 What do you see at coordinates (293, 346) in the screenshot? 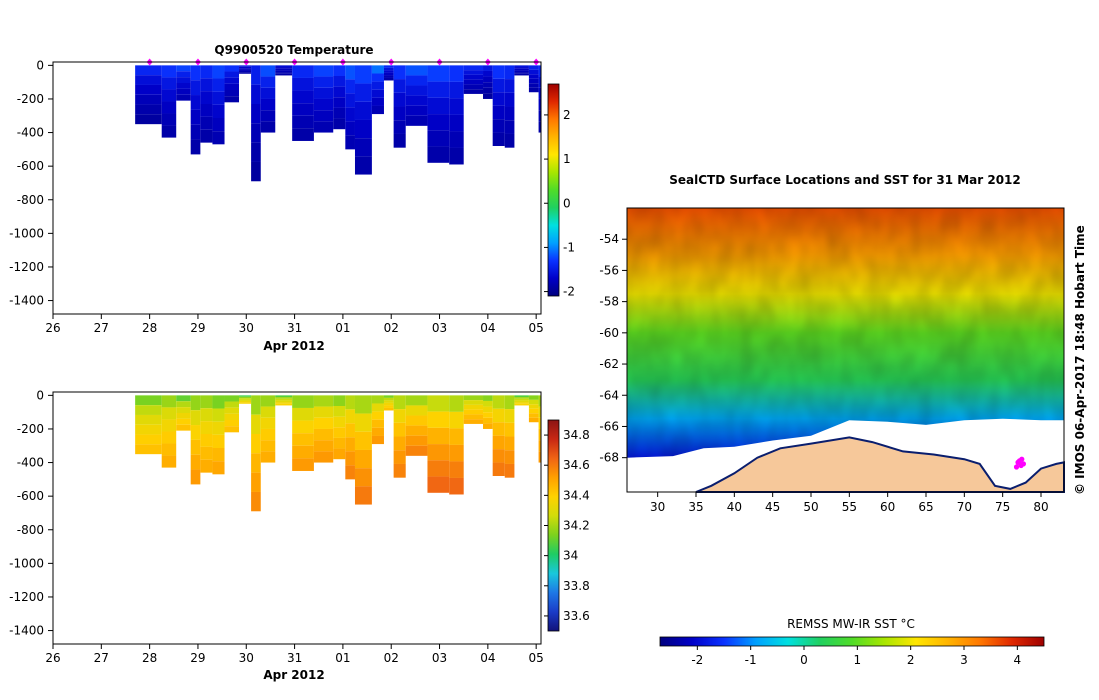
I see `temperature-x-label: Apr 2012` at bounding box center [293, 346].